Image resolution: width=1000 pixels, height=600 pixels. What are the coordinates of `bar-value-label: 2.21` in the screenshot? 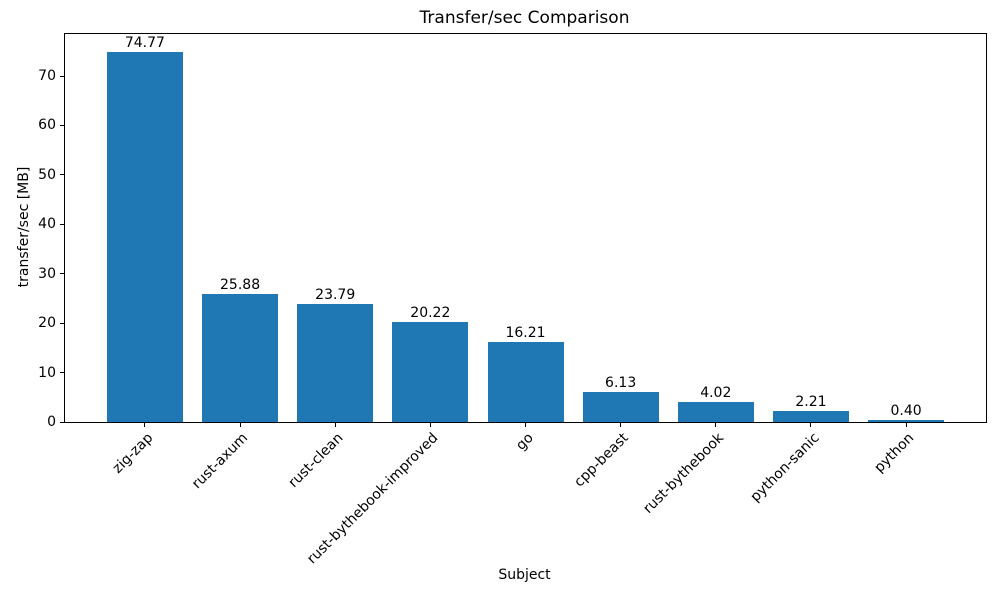 It's located at (811, 402).